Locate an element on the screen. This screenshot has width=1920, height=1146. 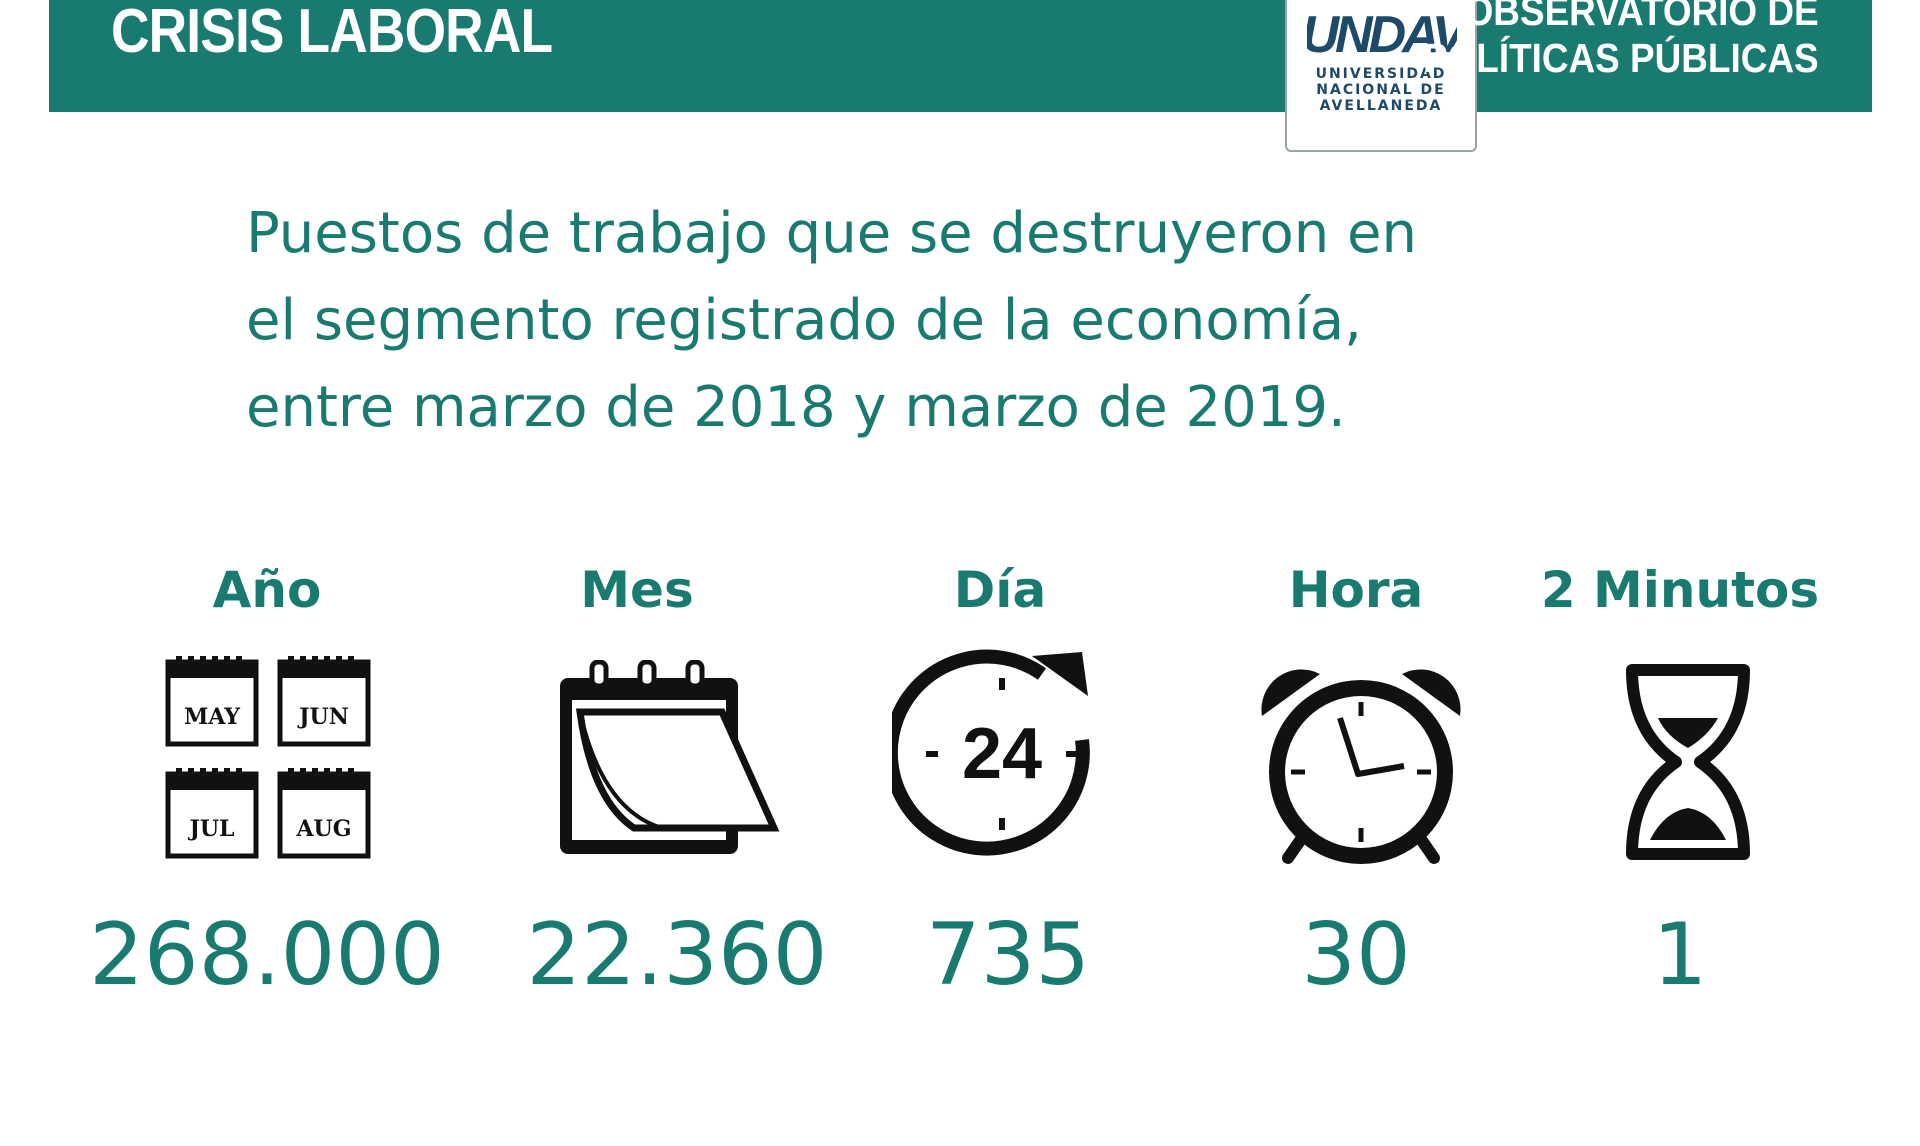
undav-logo-mark: UNDAV is located at coordinates (1382, 33).